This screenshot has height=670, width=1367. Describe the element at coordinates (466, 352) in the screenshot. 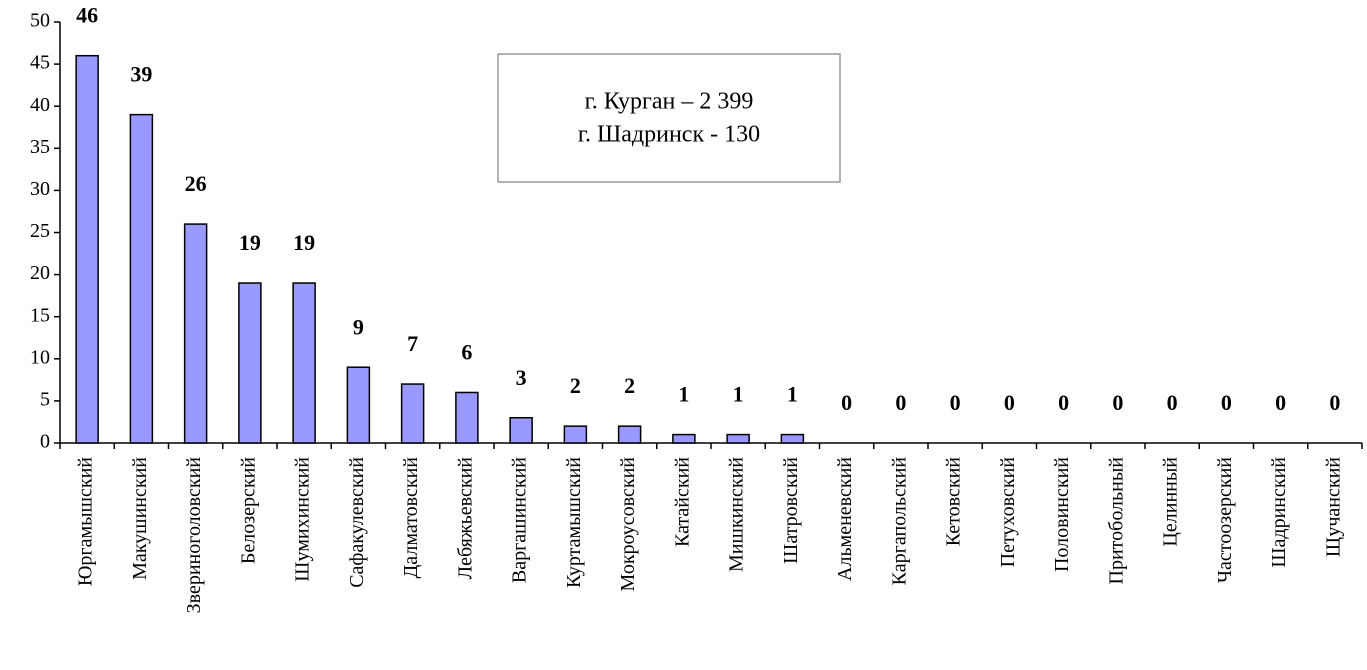

I see `value-label: 6` at that location.